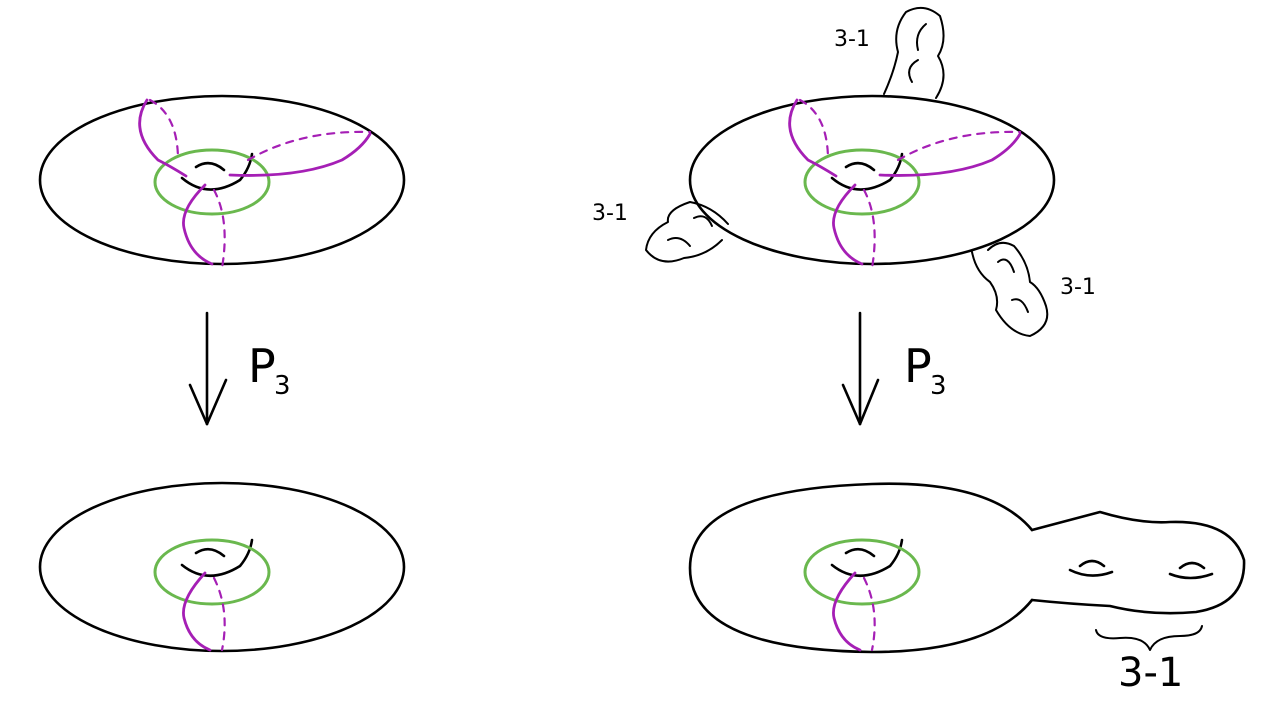 The height and width of the screenshot is (713, 1280). I want to click on right-brace-label: 3-1, so click(1150, 673).